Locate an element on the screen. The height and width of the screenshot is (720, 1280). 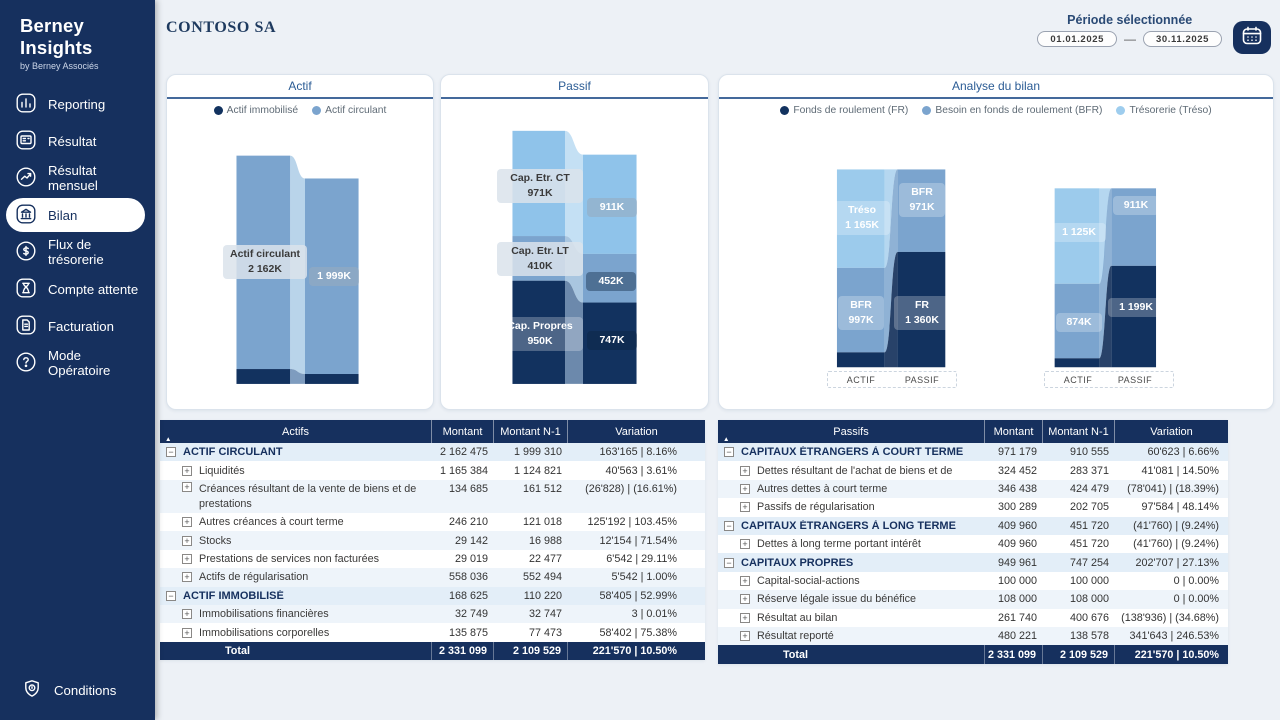
brand: Berney Insights by Berney Associés is located at coordinates (77, 35).